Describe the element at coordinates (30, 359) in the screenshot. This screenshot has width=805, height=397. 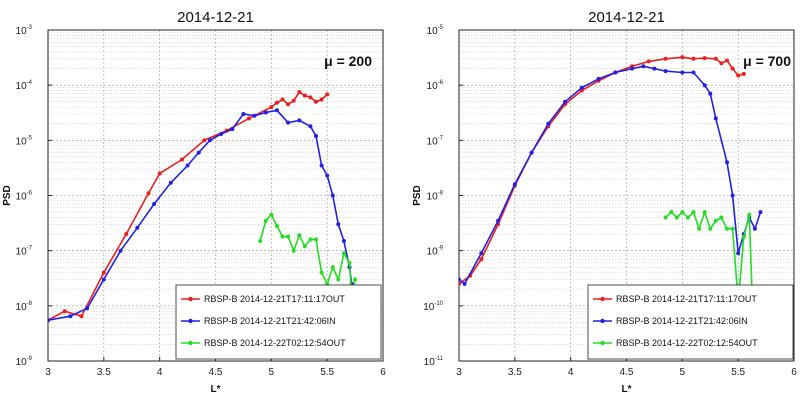
I see `y-tick-exponent: -9` at that location.